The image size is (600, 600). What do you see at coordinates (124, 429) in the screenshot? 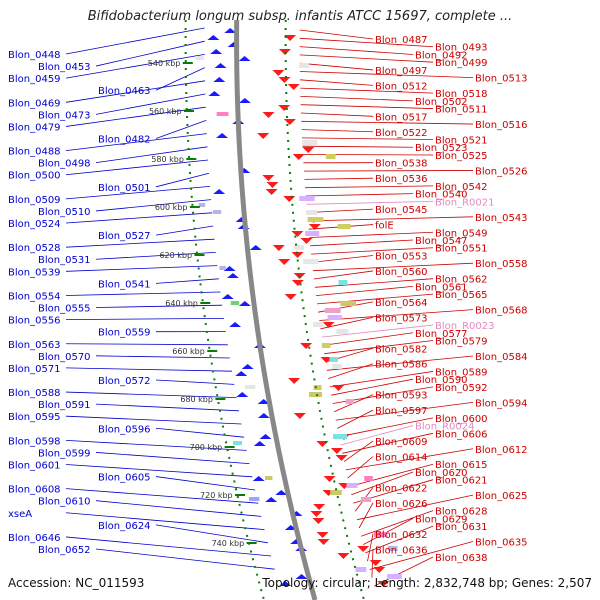
I see `left-gene-label: Blon_0596` at bounding box center [124, 429].